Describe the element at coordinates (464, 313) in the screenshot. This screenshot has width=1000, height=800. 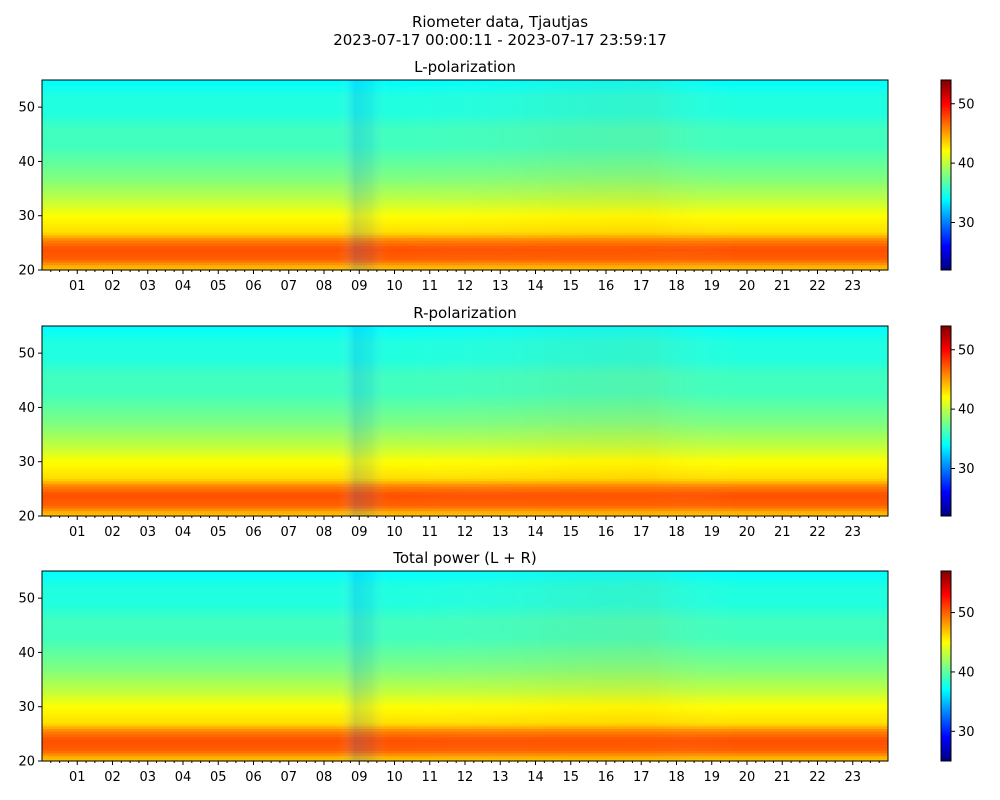
I see `panel-title: R-polarization` at that location.